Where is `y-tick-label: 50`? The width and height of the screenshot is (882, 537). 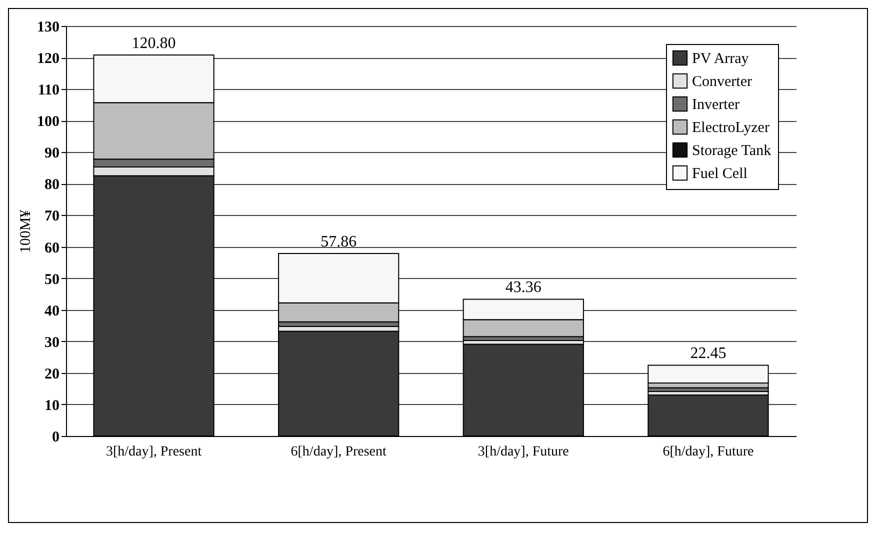 y-tick-label: 50 is located at coordinates (52, 280).